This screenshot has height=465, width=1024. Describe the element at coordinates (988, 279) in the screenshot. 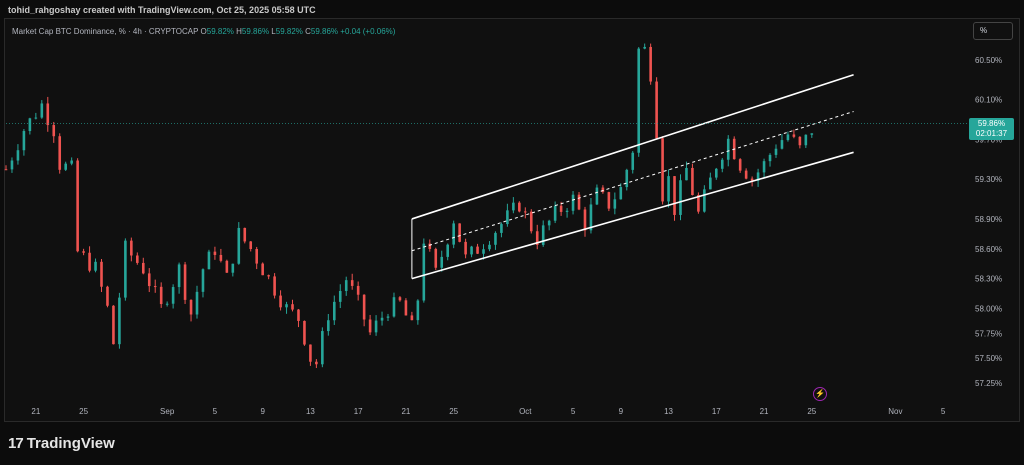

I see `y-tick-label: 58.30%` at that location.